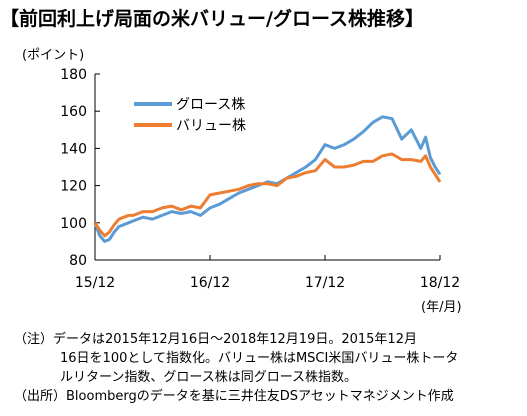 The width and height of the screenshot is (527, 416). I want to click on x-axis-unit: (年/月), so click(441, 307).